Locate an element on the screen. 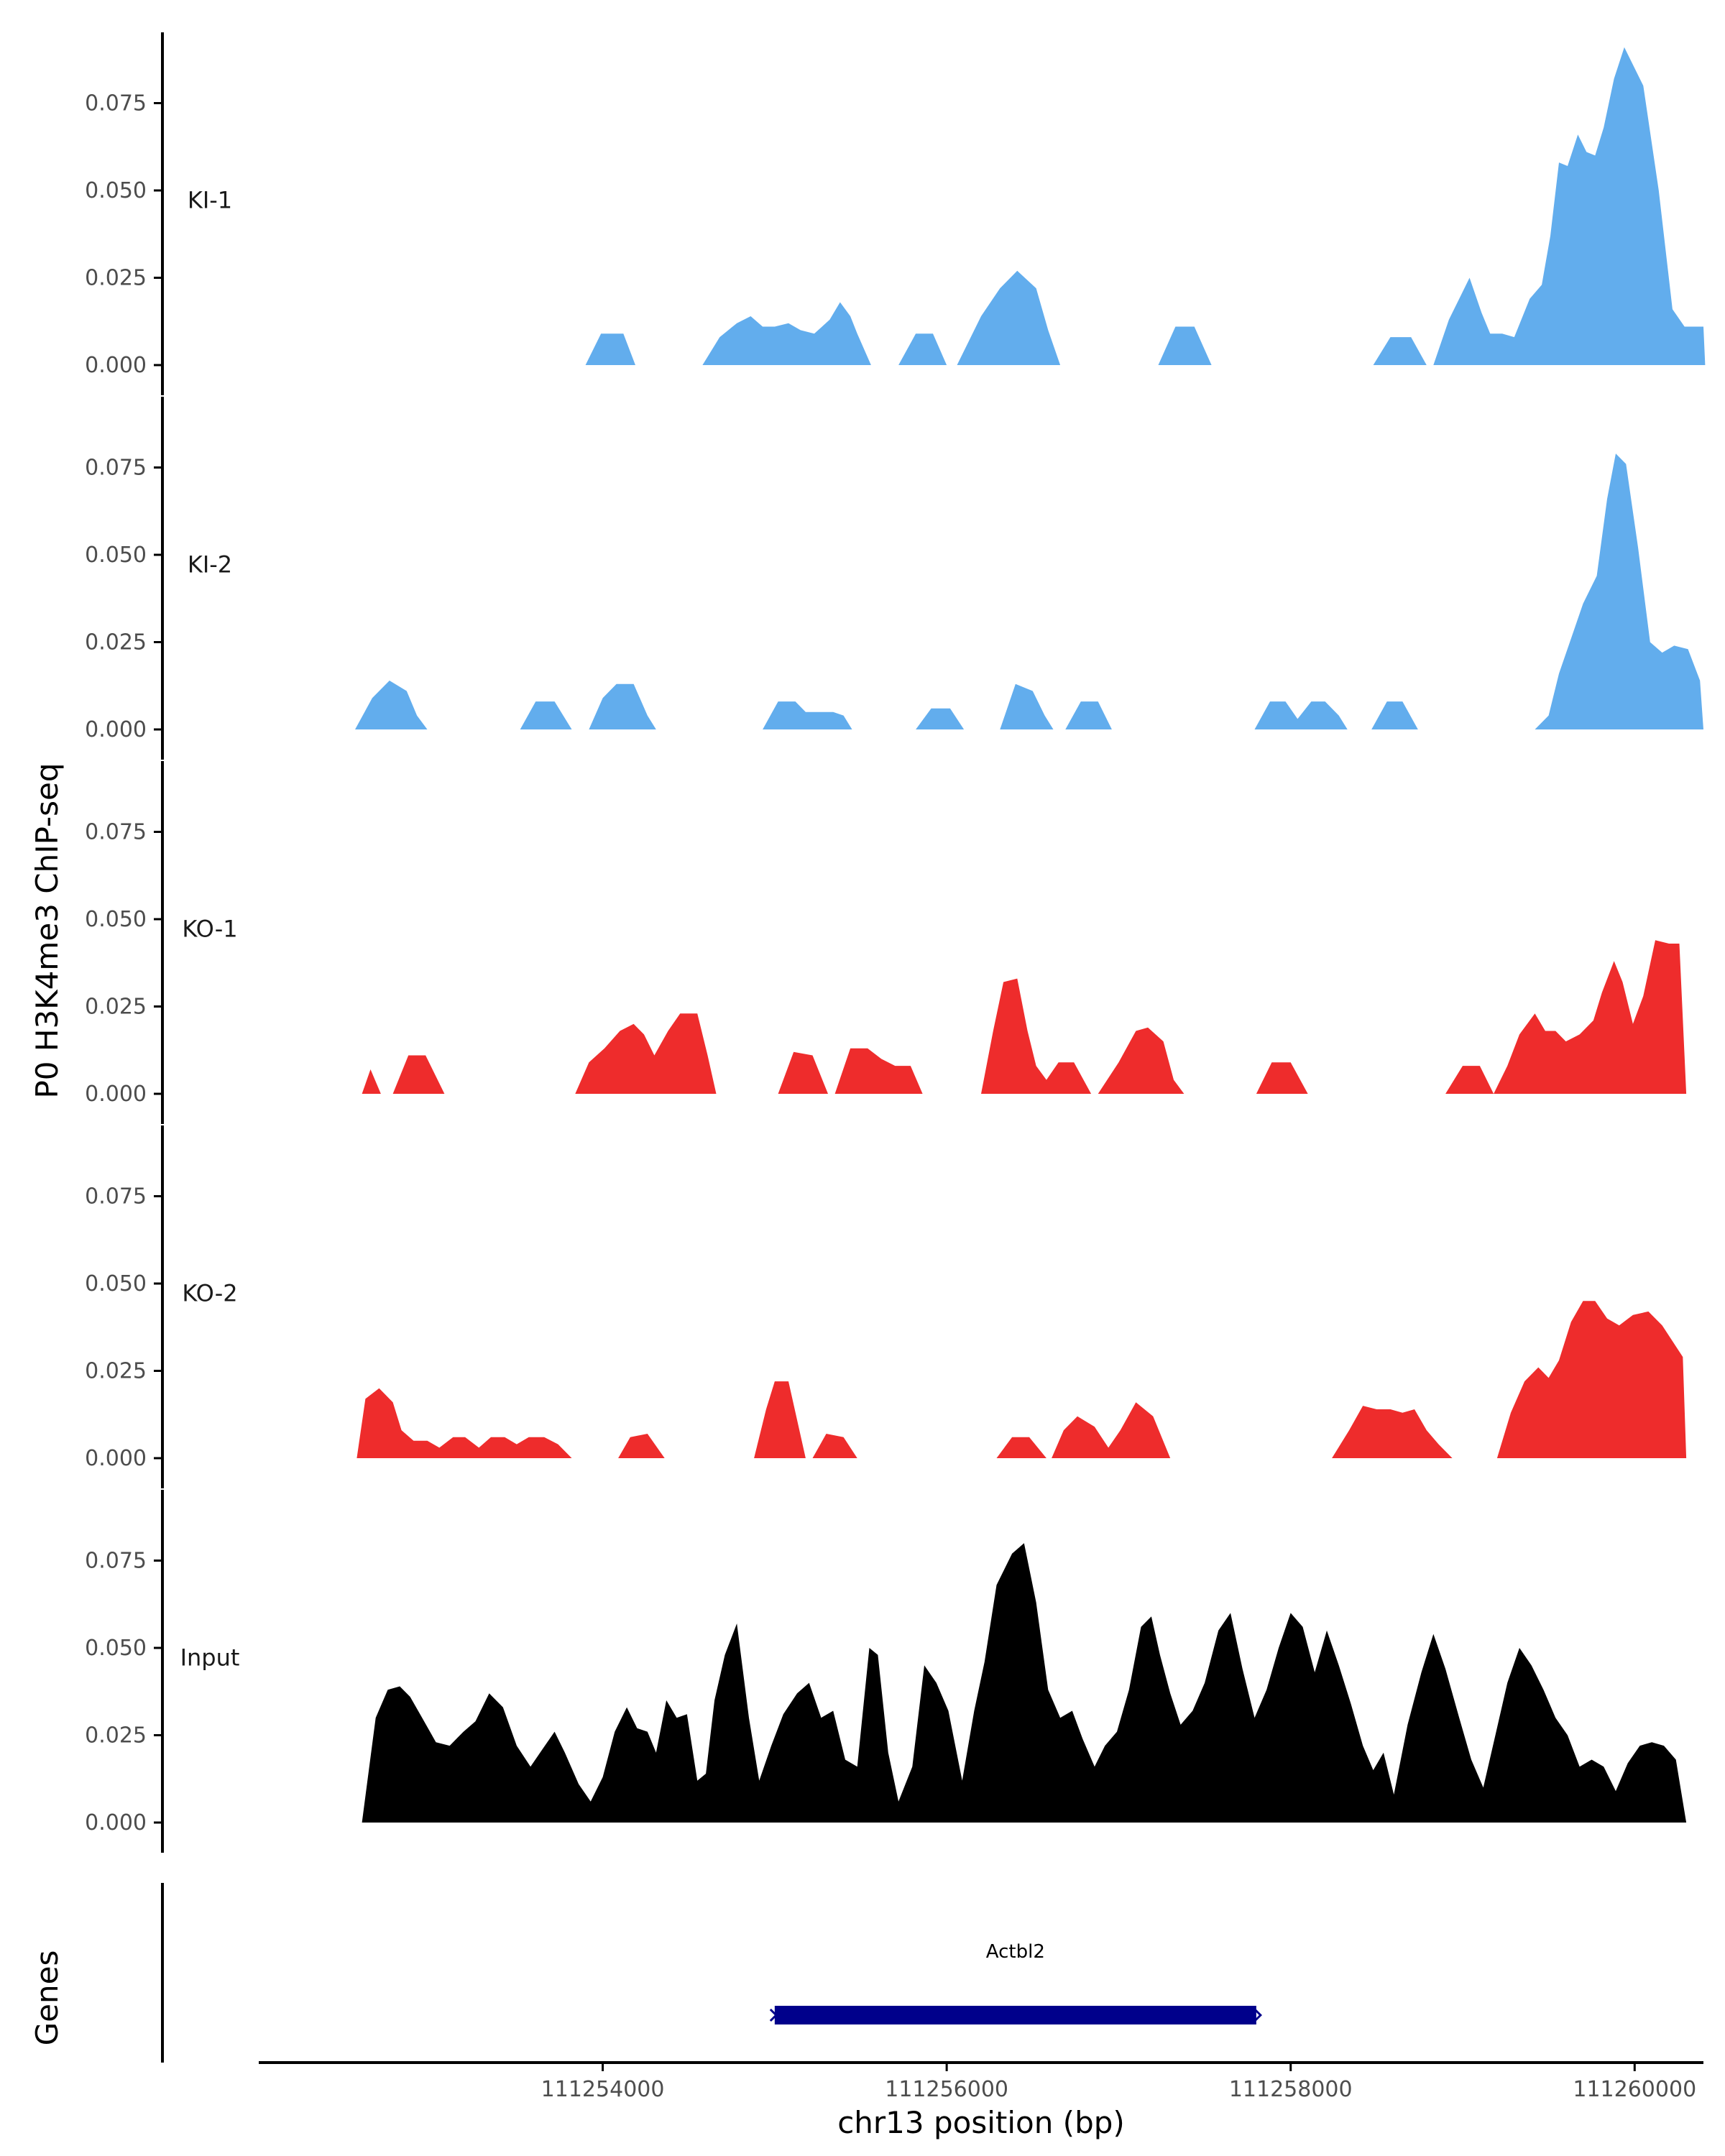 The height and width of the screenshot is (2156, 1725). track-label: KO-2 is located at coordinates (209, 1293).